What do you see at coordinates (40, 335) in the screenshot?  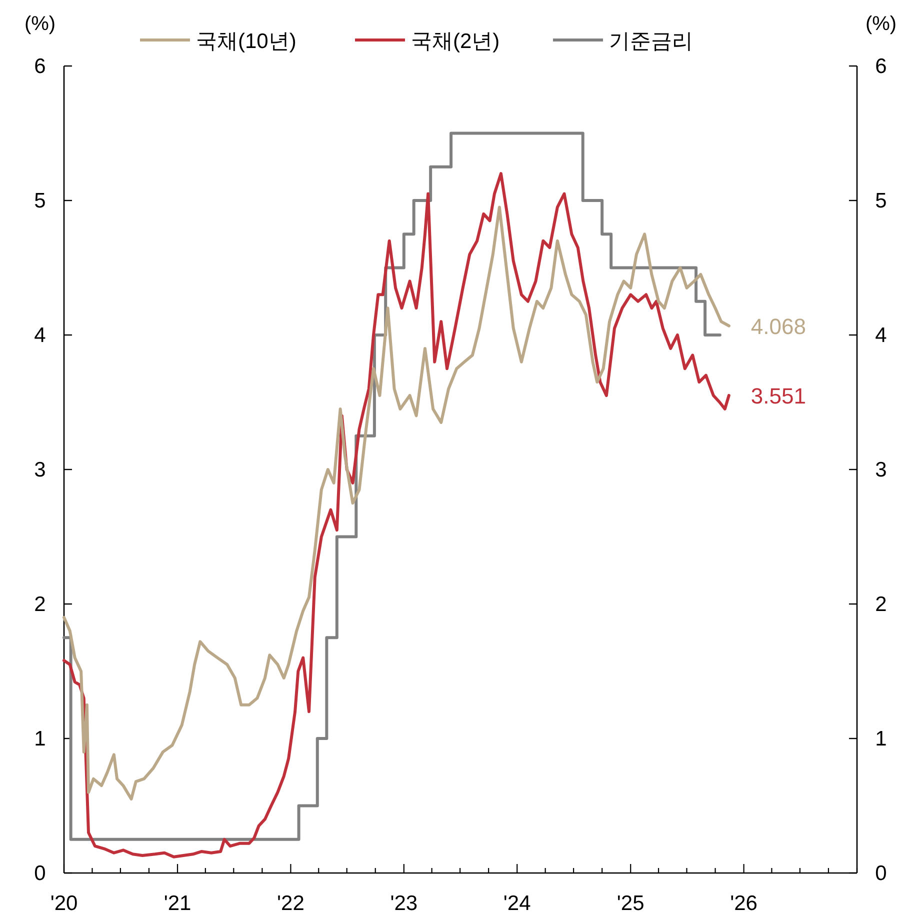 I see `y-tick-label: 4` at bounding box center [40, 335].